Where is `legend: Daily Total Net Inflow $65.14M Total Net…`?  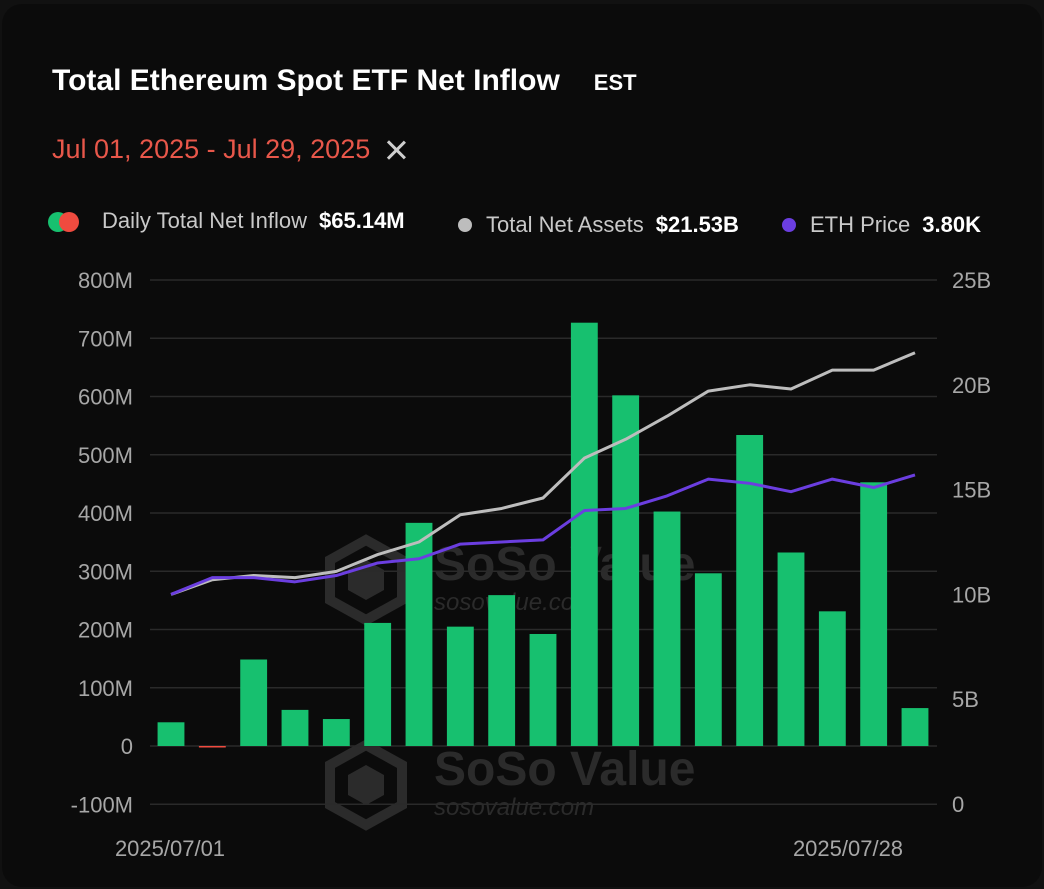
legend: Daily Total Net Inflow $65.14M Total Net… is located at coordinates (528, 226).